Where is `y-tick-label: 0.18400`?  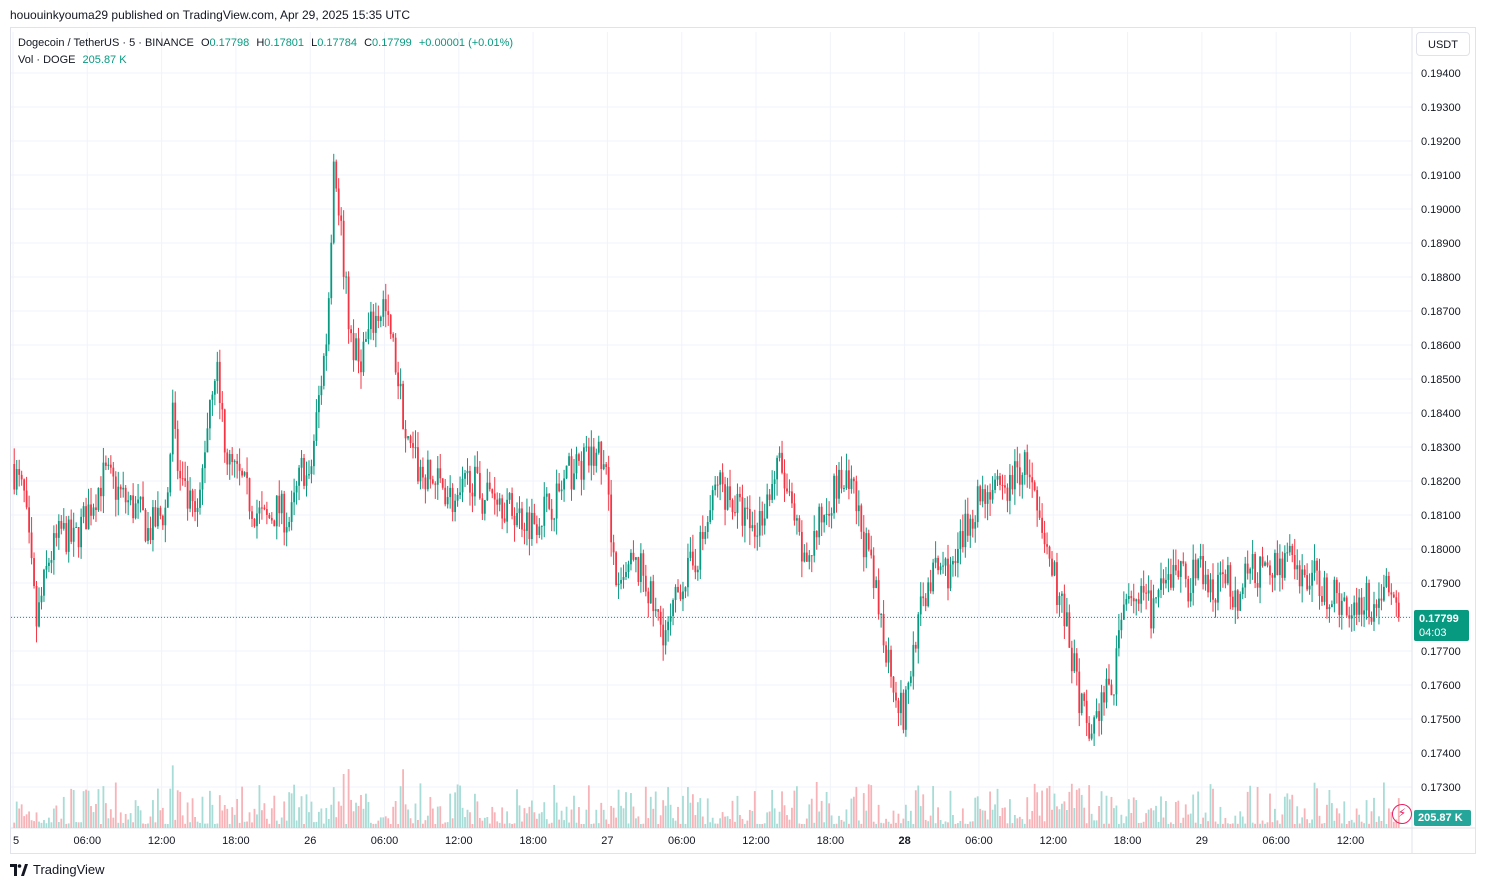
y-tick-label: 0.18400 is located at coordinates (1441, 414).